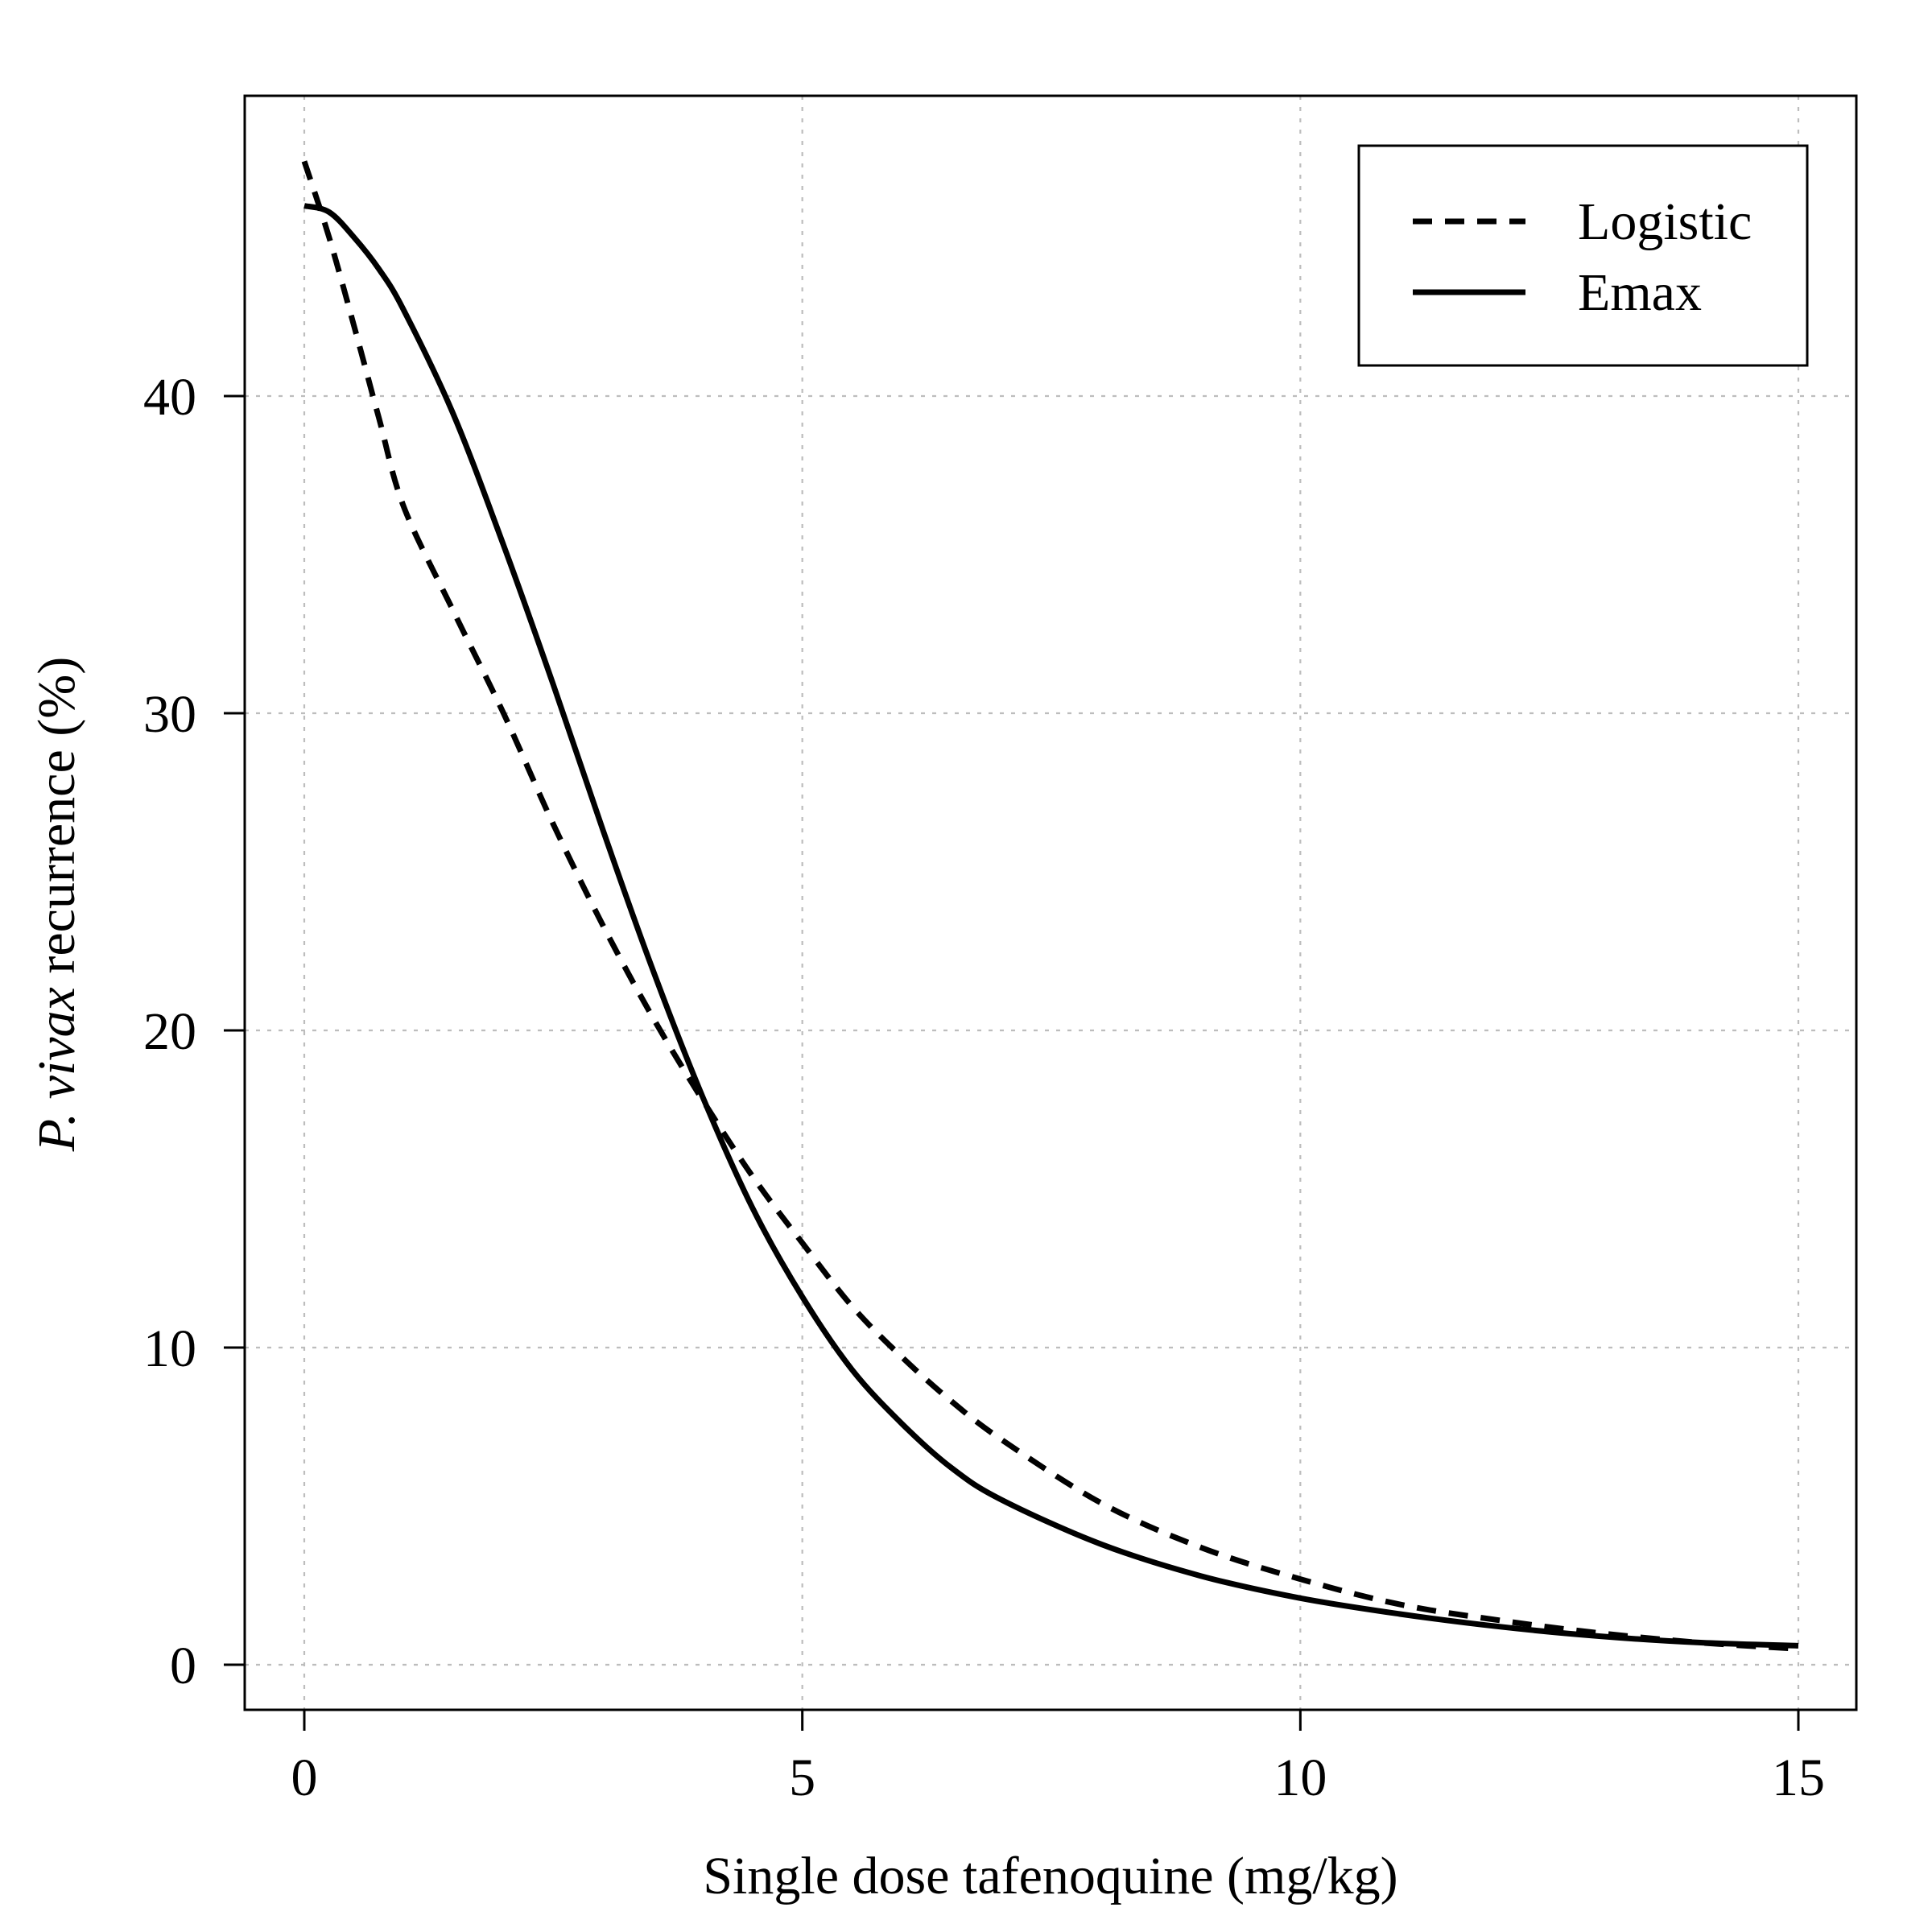  Describe the element at coordinates (56, 1069) in the screenshot. I see `y-axis-title-italic: P. vivax` at that location.